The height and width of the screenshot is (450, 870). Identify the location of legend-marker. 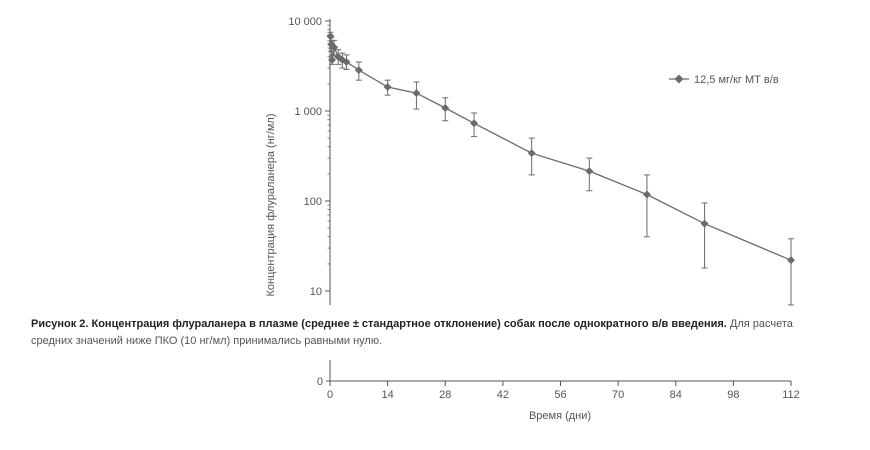
(679, 79).